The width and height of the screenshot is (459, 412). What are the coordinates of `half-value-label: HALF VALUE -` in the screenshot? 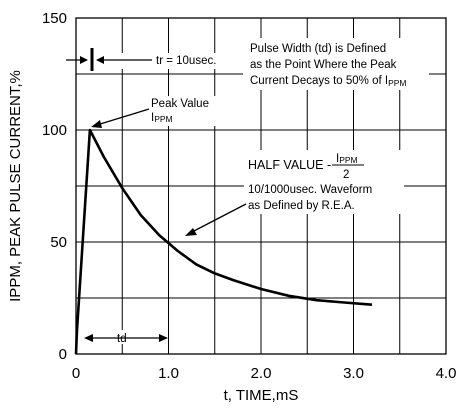 It's located at (289, 165).